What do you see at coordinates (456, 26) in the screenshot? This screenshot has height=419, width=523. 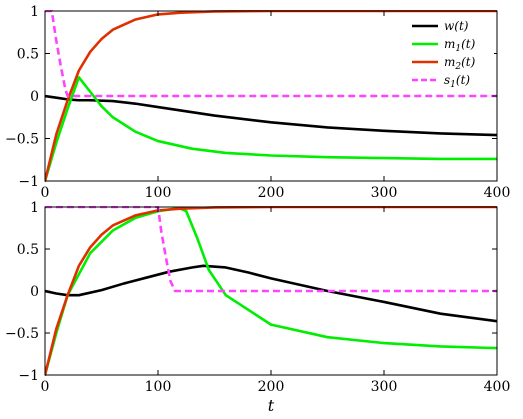 I see `legend-label: w(t)` at bounding box center [456, 26].